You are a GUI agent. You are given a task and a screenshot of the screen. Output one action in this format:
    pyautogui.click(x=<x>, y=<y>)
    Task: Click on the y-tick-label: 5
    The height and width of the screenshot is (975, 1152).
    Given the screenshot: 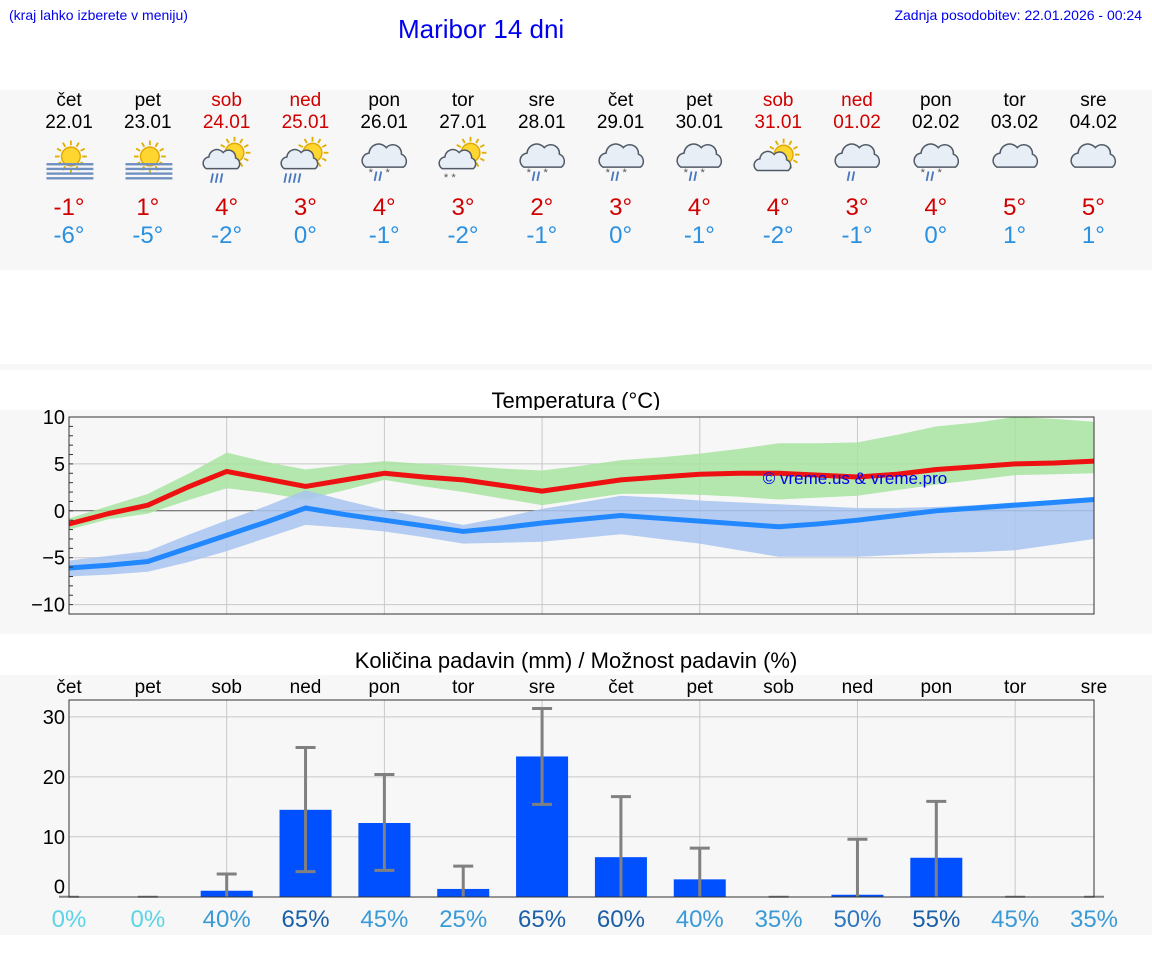 What is the action you would take?
    pyautogui.click(x=59, y=465)
    